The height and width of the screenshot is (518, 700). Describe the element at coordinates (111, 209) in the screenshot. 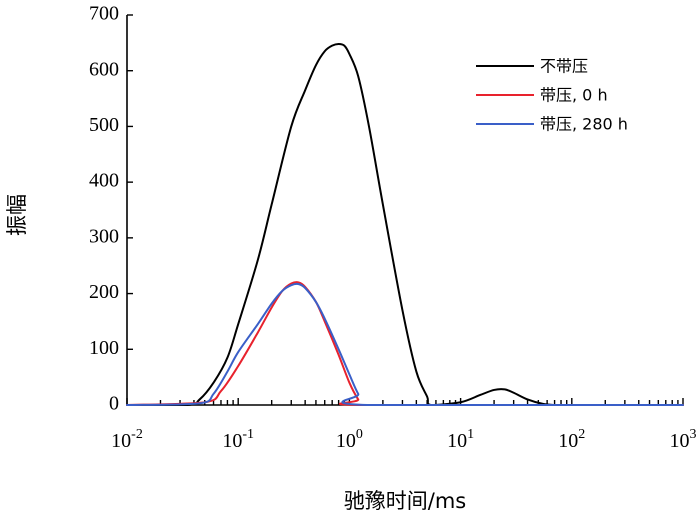

I see `y-ticks: 0 100 200 300 400 500 600 700` at that location.